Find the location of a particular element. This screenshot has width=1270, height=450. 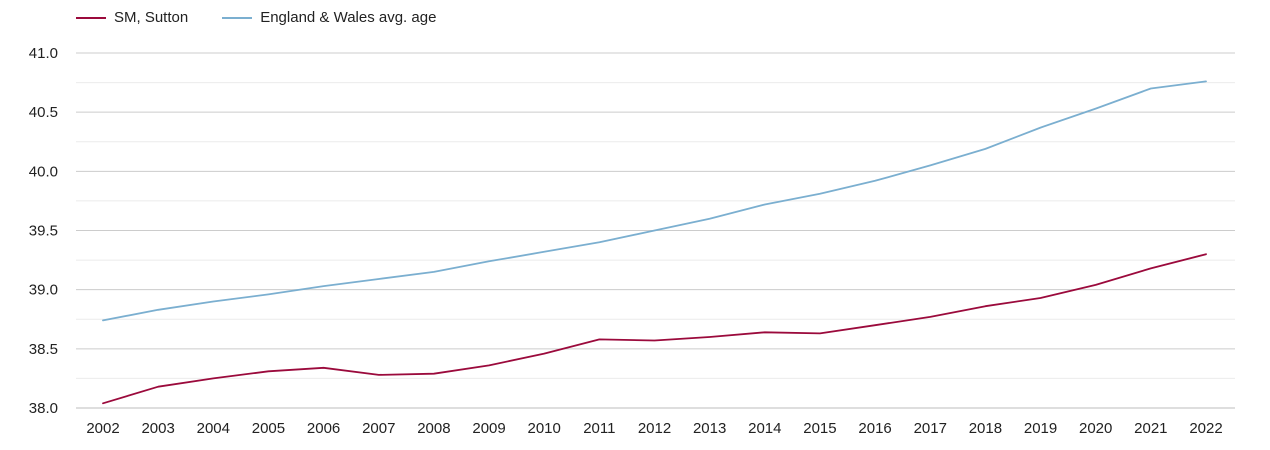

legend-item-sutton: SM, Sutton is located at coordinates (132, 17).